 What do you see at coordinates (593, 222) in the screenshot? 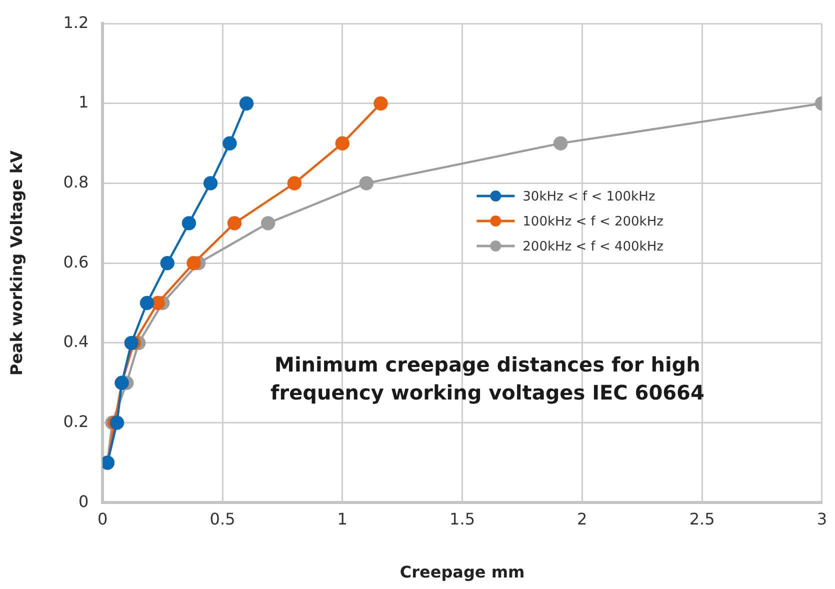
I see `legend-label: 100kHz < f < 200kHz` at bounding box center [593, 222].